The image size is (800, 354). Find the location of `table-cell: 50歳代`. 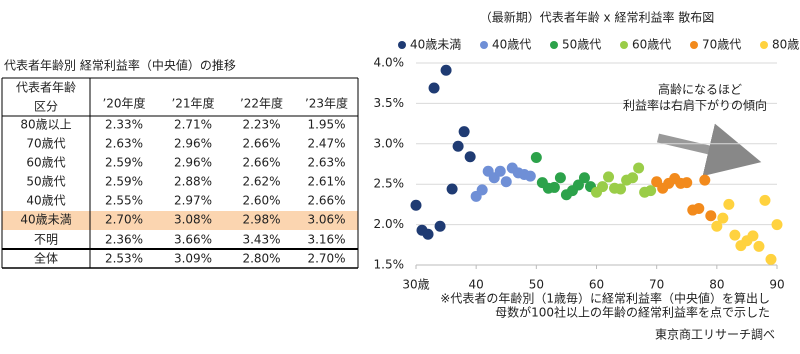

table-cell: 50歳代 is located at coordinates (45, 182).